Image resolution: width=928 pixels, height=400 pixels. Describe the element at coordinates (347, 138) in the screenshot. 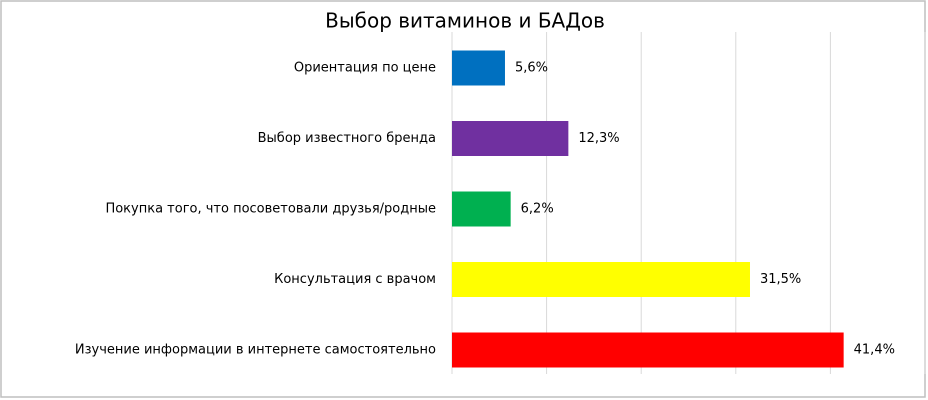

I see `y-tick-label: Выбор известного бренда` at that location.